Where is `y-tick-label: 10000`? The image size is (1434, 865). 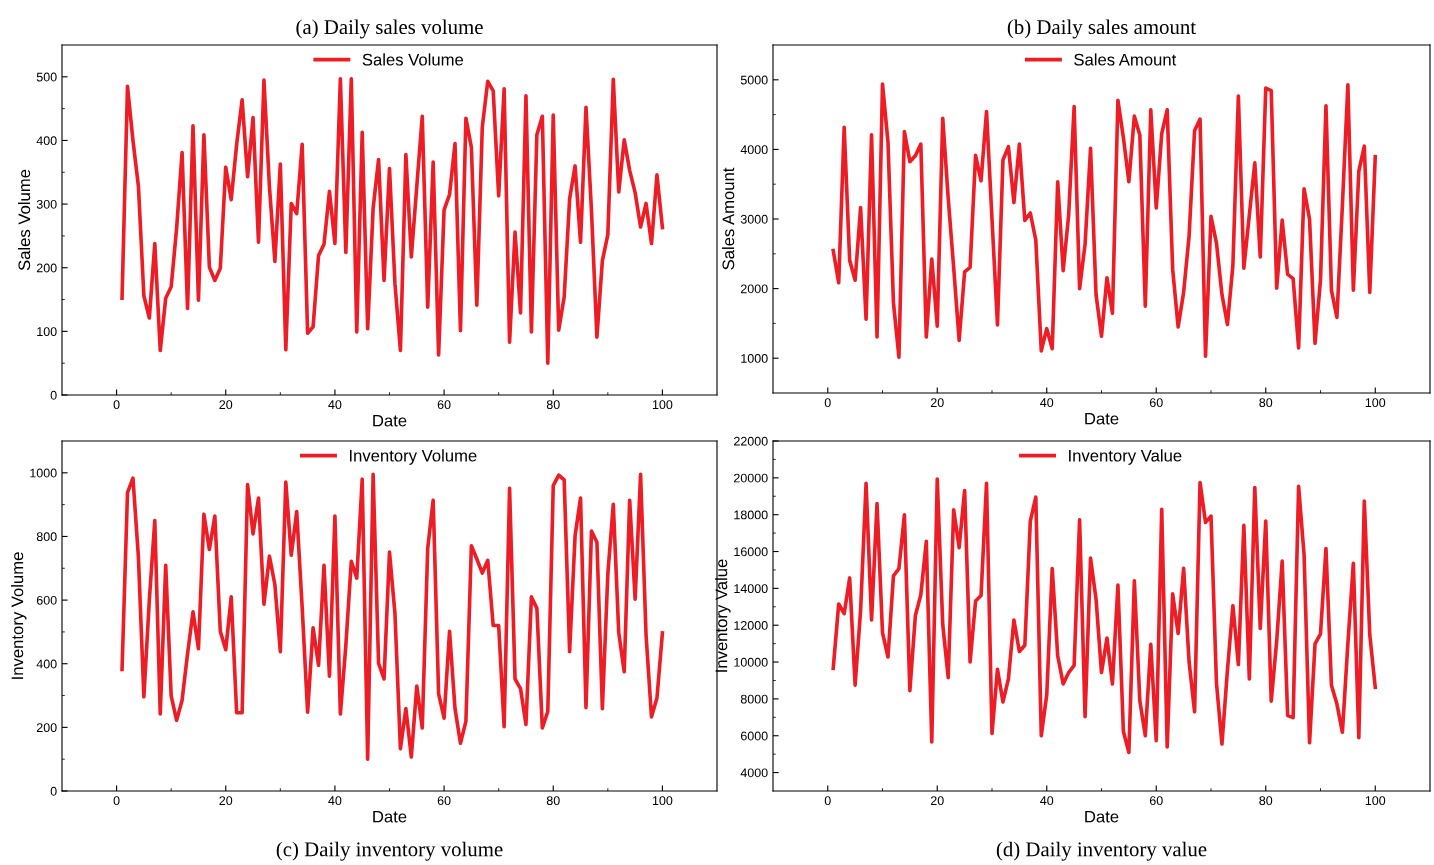 y-tick-label: 10000 is located at coordinates (751, 662).